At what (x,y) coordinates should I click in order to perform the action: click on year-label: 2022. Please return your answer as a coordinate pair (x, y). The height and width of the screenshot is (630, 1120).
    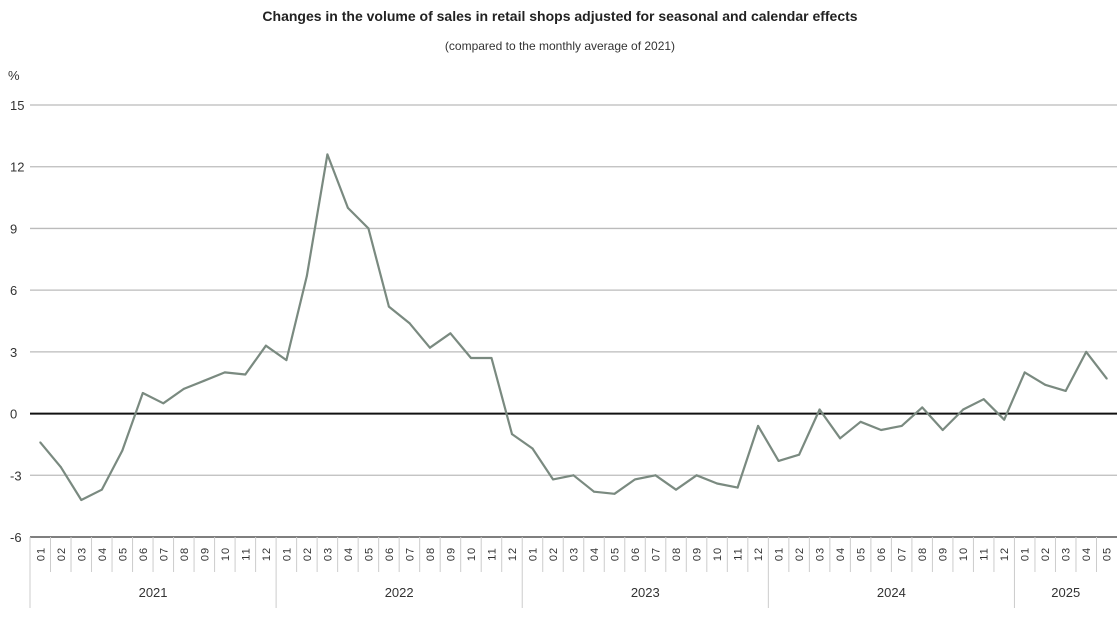
    Looking at the image, I should click on (399, 592).